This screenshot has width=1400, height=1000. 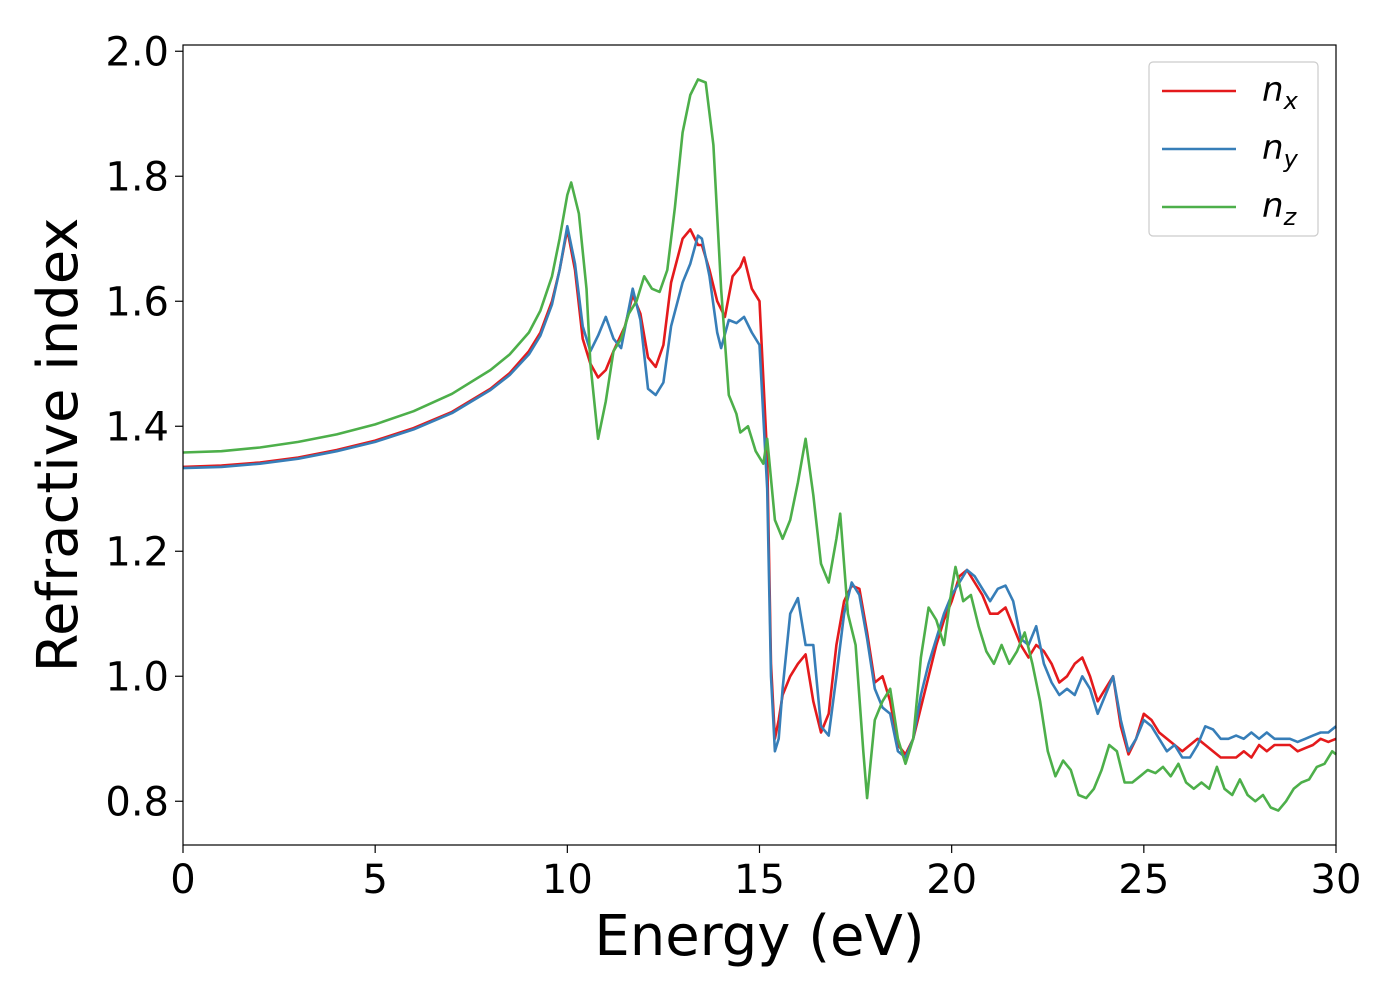 What do you see at coordinates (1280, 150) in the screenshot?
I see `legend-label-y: ny` at bounding box center [1280, 150].